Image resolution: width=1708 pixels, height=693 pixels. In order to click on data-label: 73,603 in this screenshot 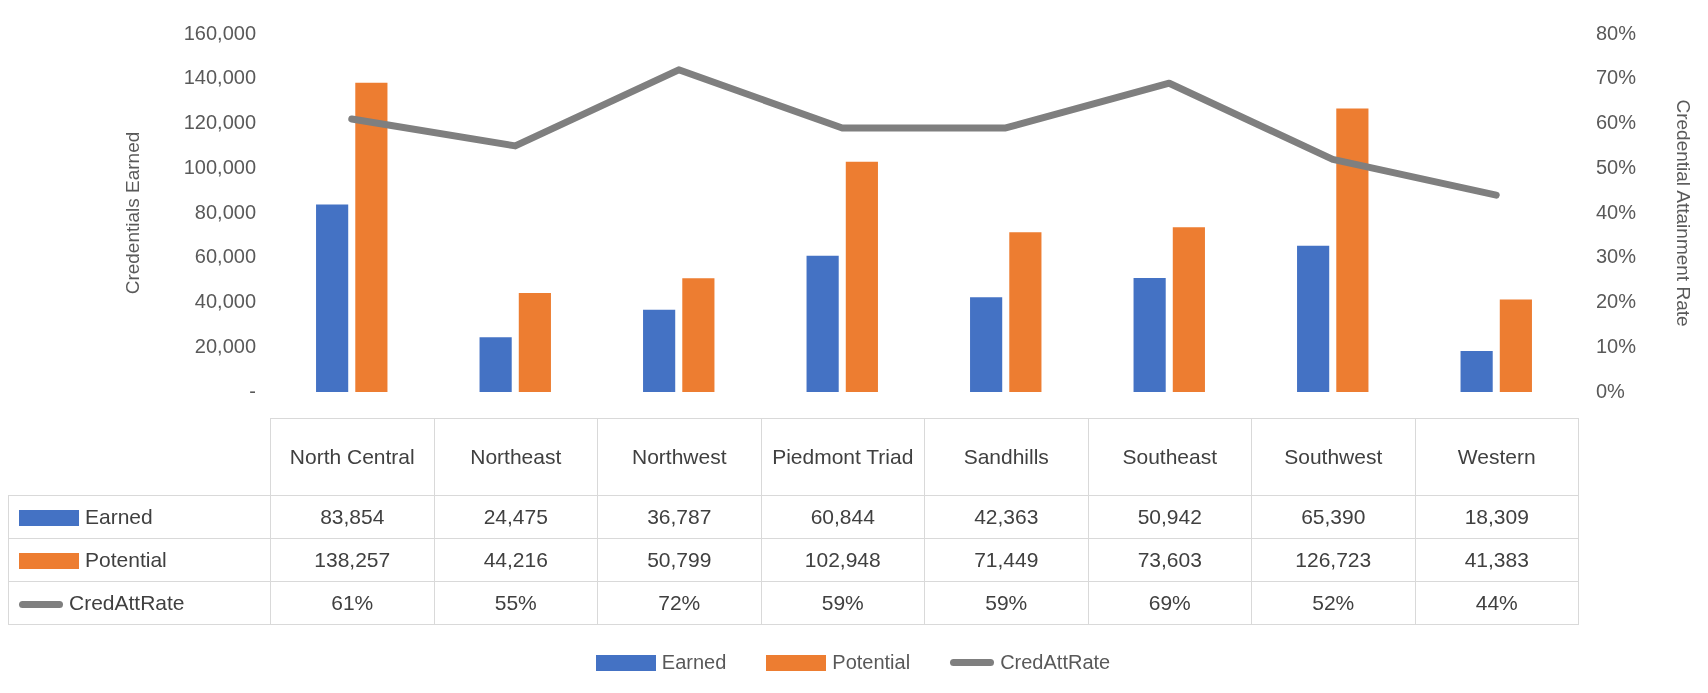, I will do `click(1170, 560)`.